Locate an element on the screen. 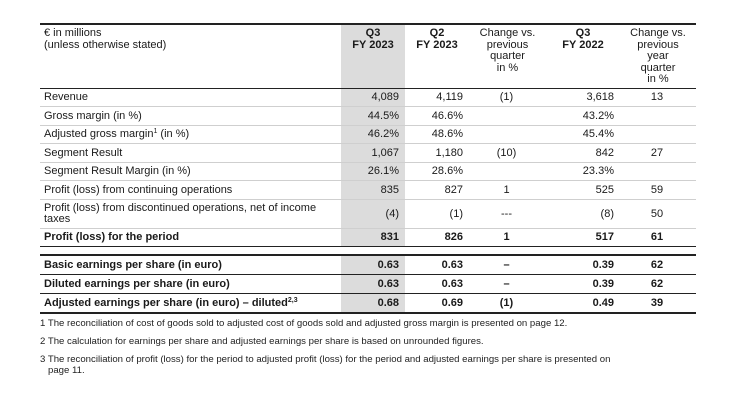  cell-q3: 835 is located at coordinates (373, 190).